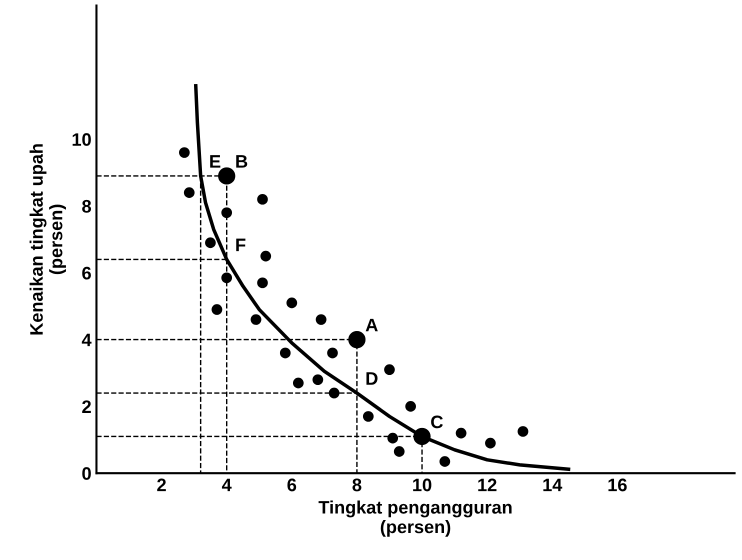  Describe the element at coordinates (422, 485) in the screenshot. I see `x-tick-label: 10` at that location.